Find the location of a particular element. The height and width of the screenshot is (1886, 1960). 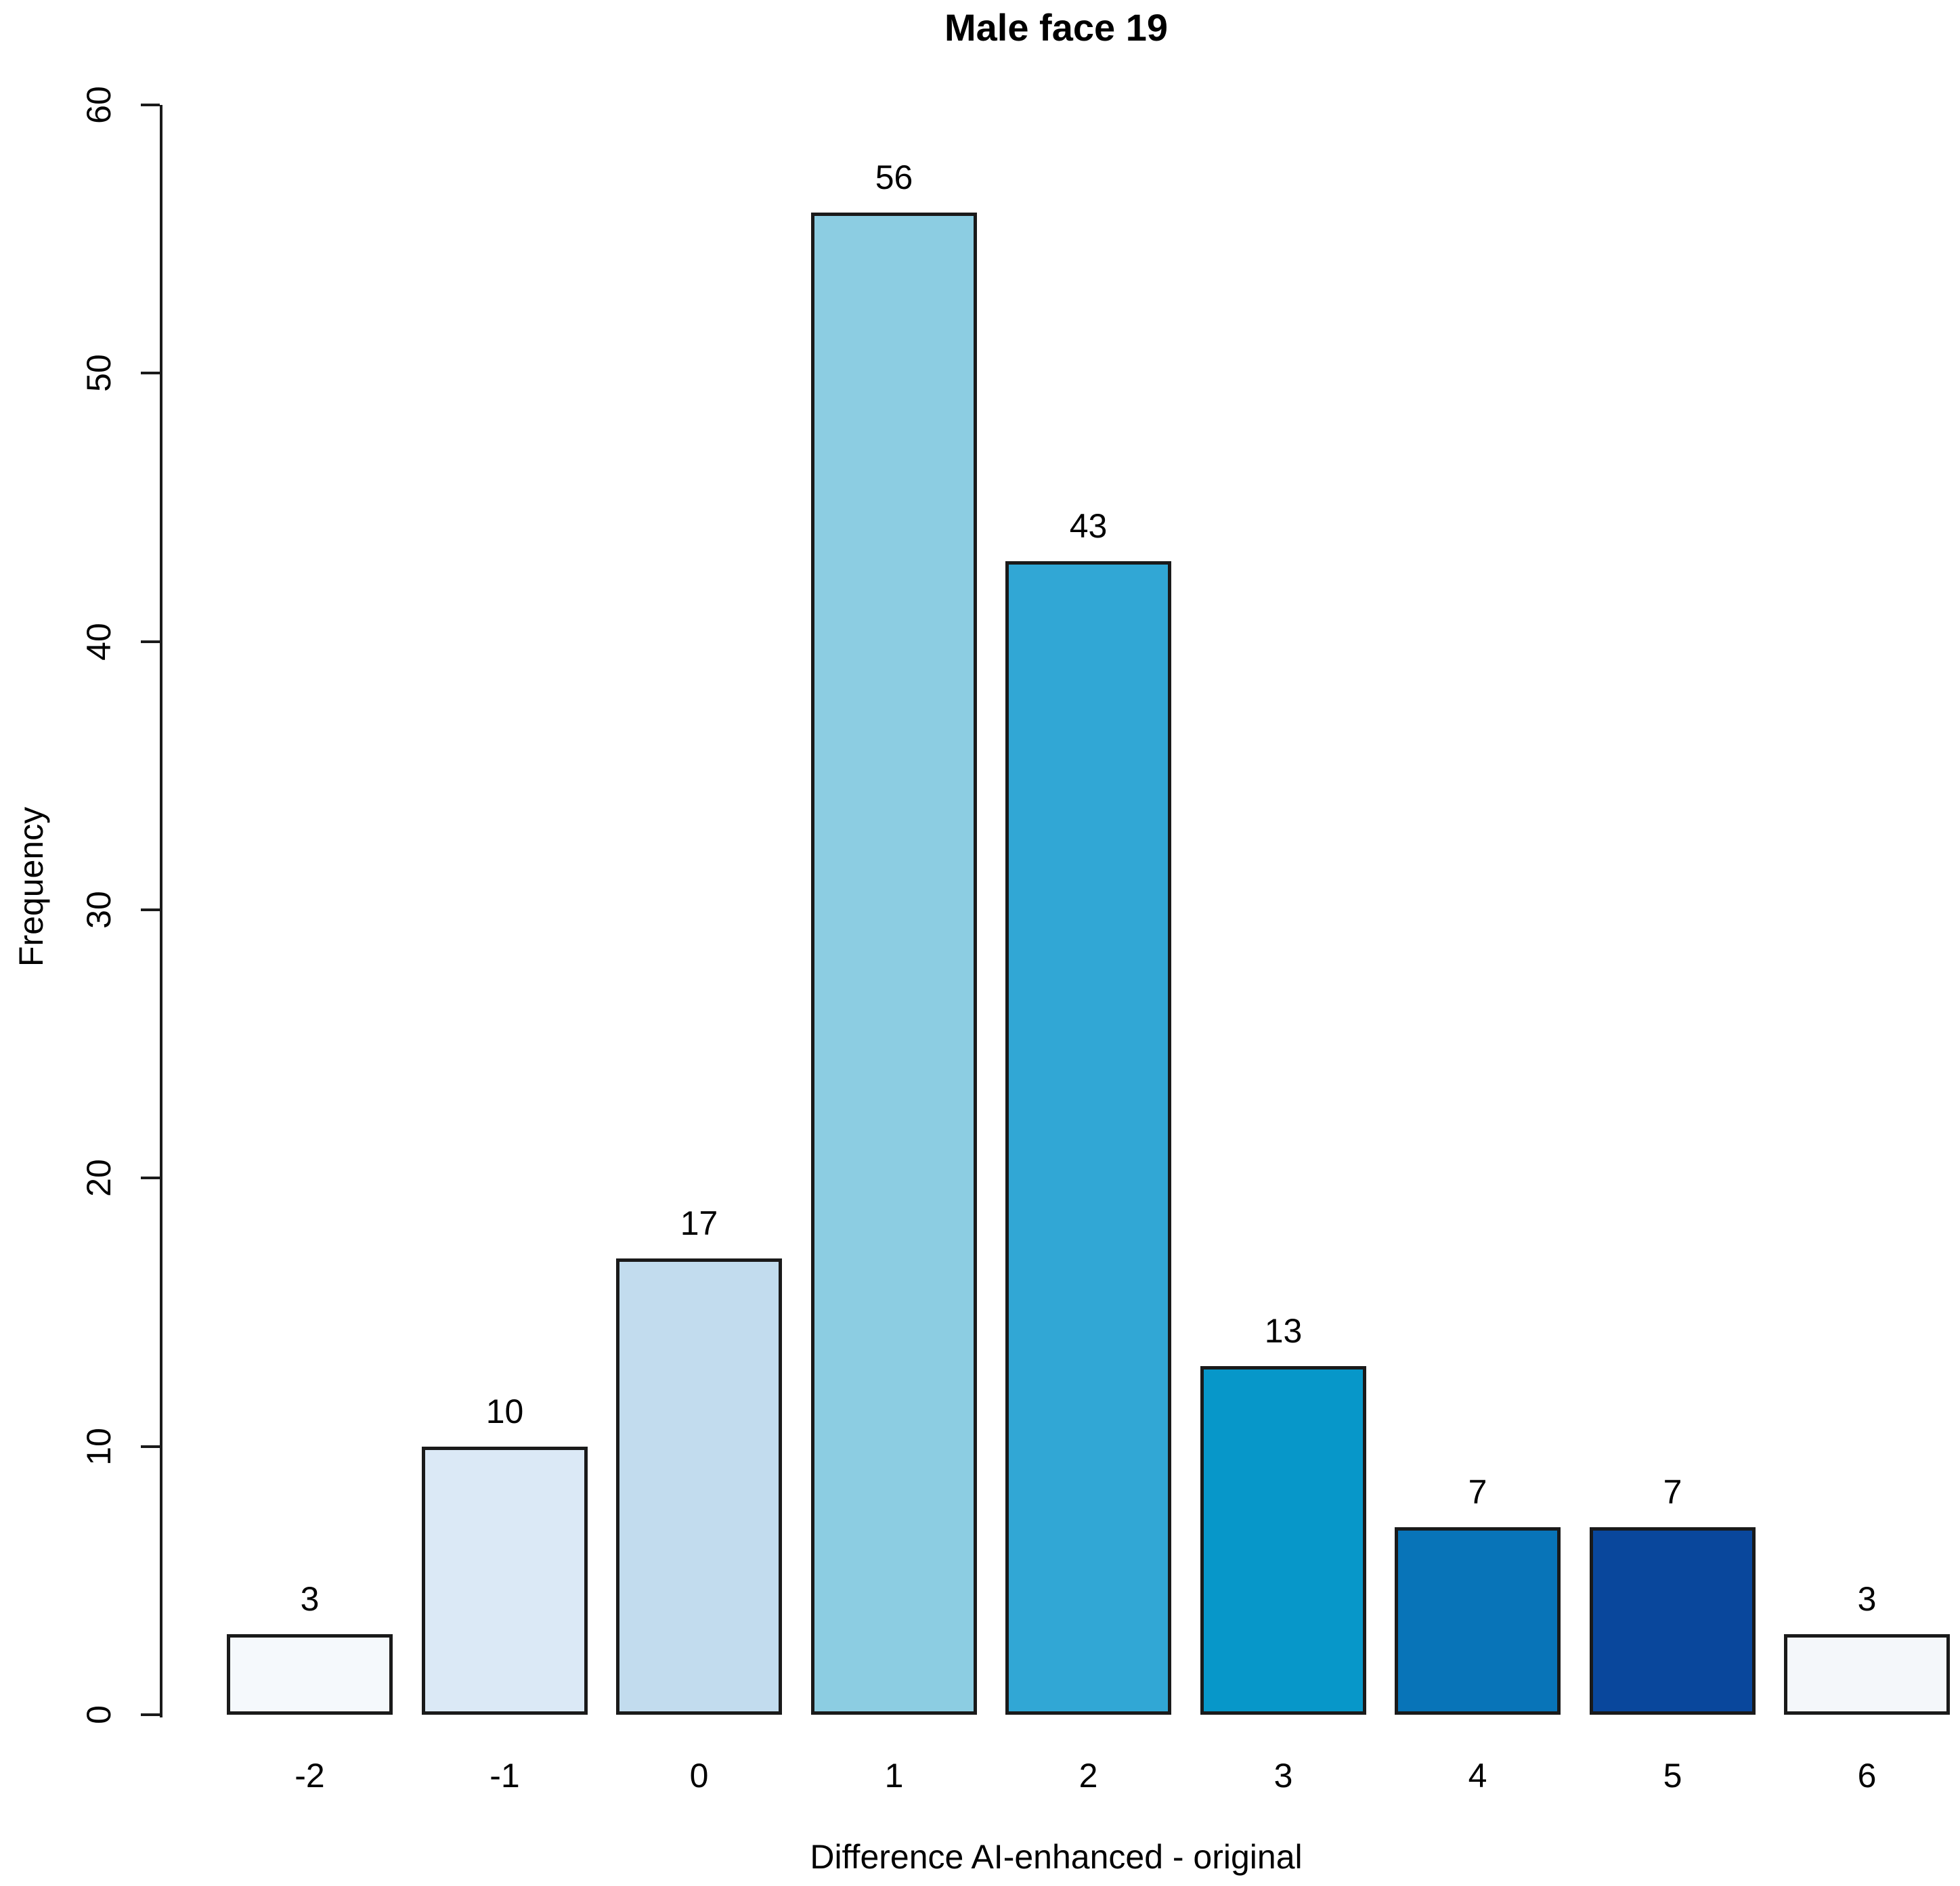

x-axis-title: Difference AI-enhanced - original is located at coordinates (1056, 1857).